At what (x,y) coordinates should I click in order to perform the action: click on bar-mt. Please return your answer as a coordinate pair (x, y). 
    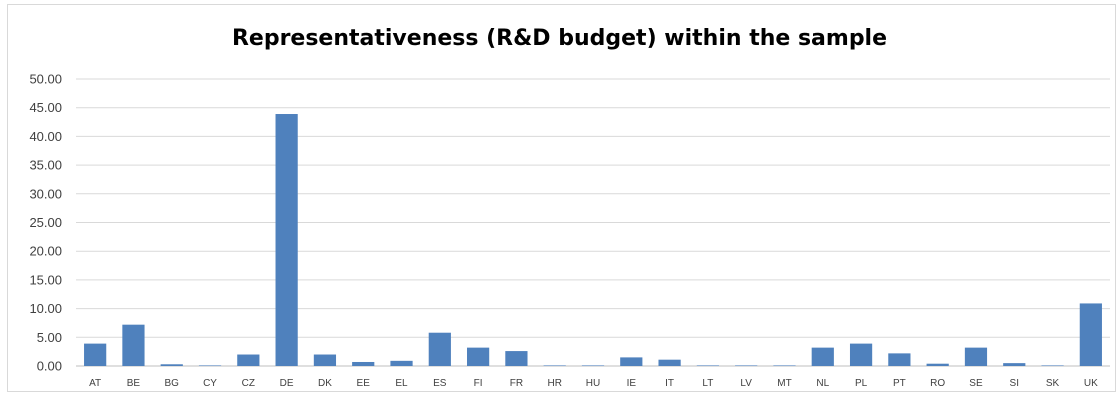
    Looking at the image, I should click on (784, 365).